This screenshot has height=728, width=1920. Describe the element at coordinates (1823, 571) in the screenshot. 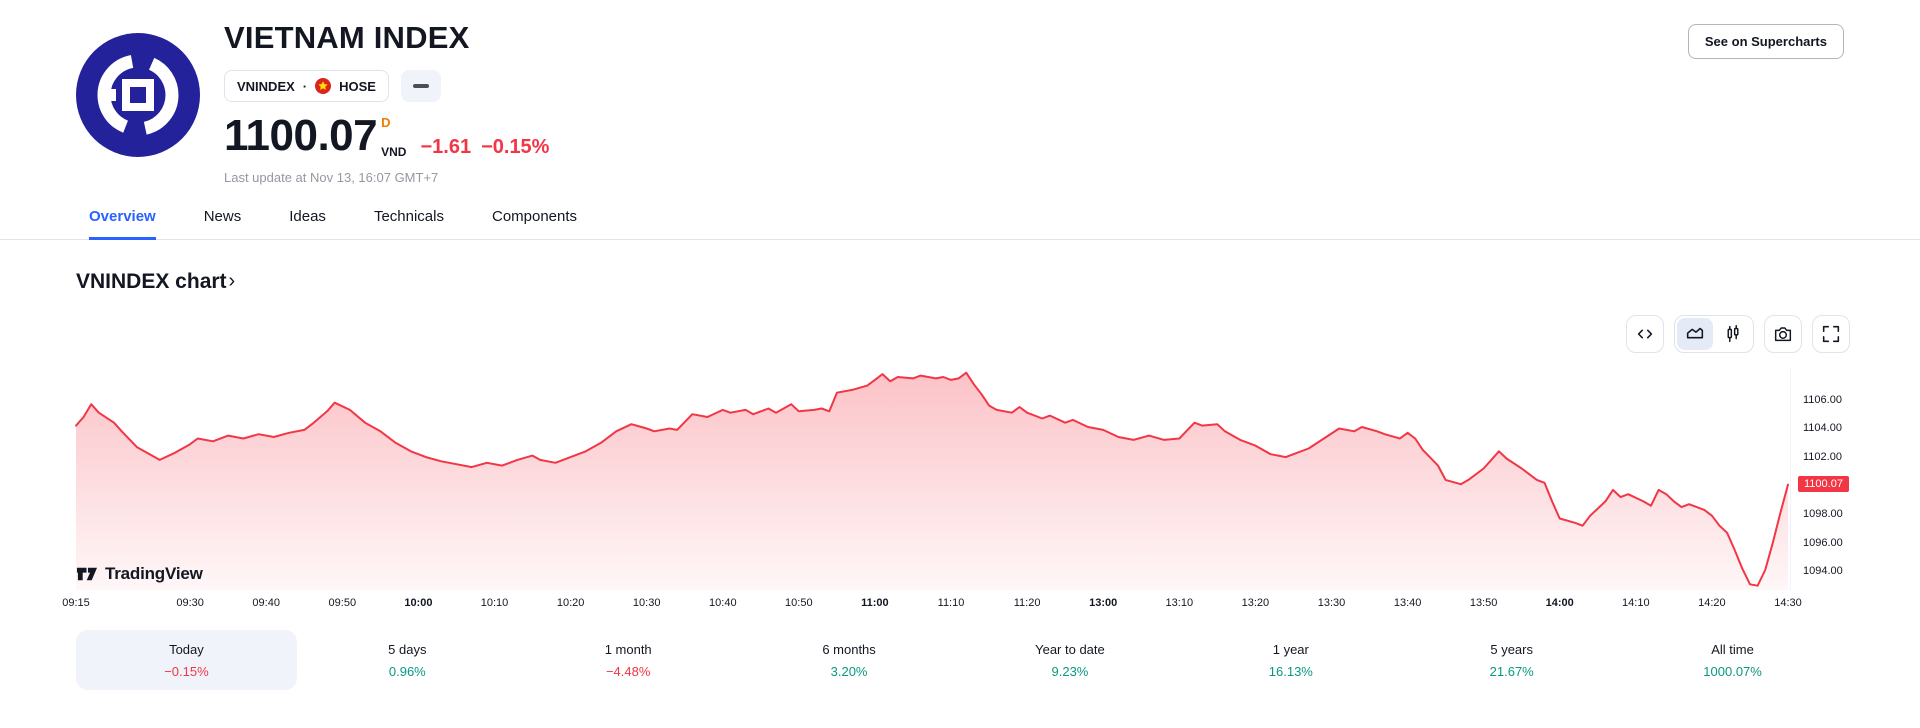

I see `y-axis-label: 1094.00` at that location.